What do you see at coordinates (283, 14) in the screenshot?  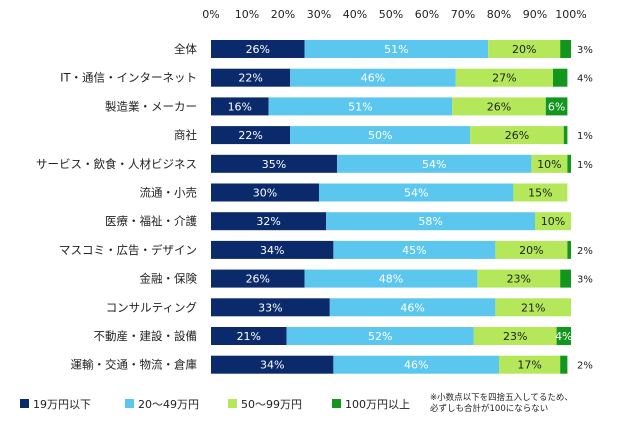 I see `x-tick-label: 20%` at bounding box center [283, 14].